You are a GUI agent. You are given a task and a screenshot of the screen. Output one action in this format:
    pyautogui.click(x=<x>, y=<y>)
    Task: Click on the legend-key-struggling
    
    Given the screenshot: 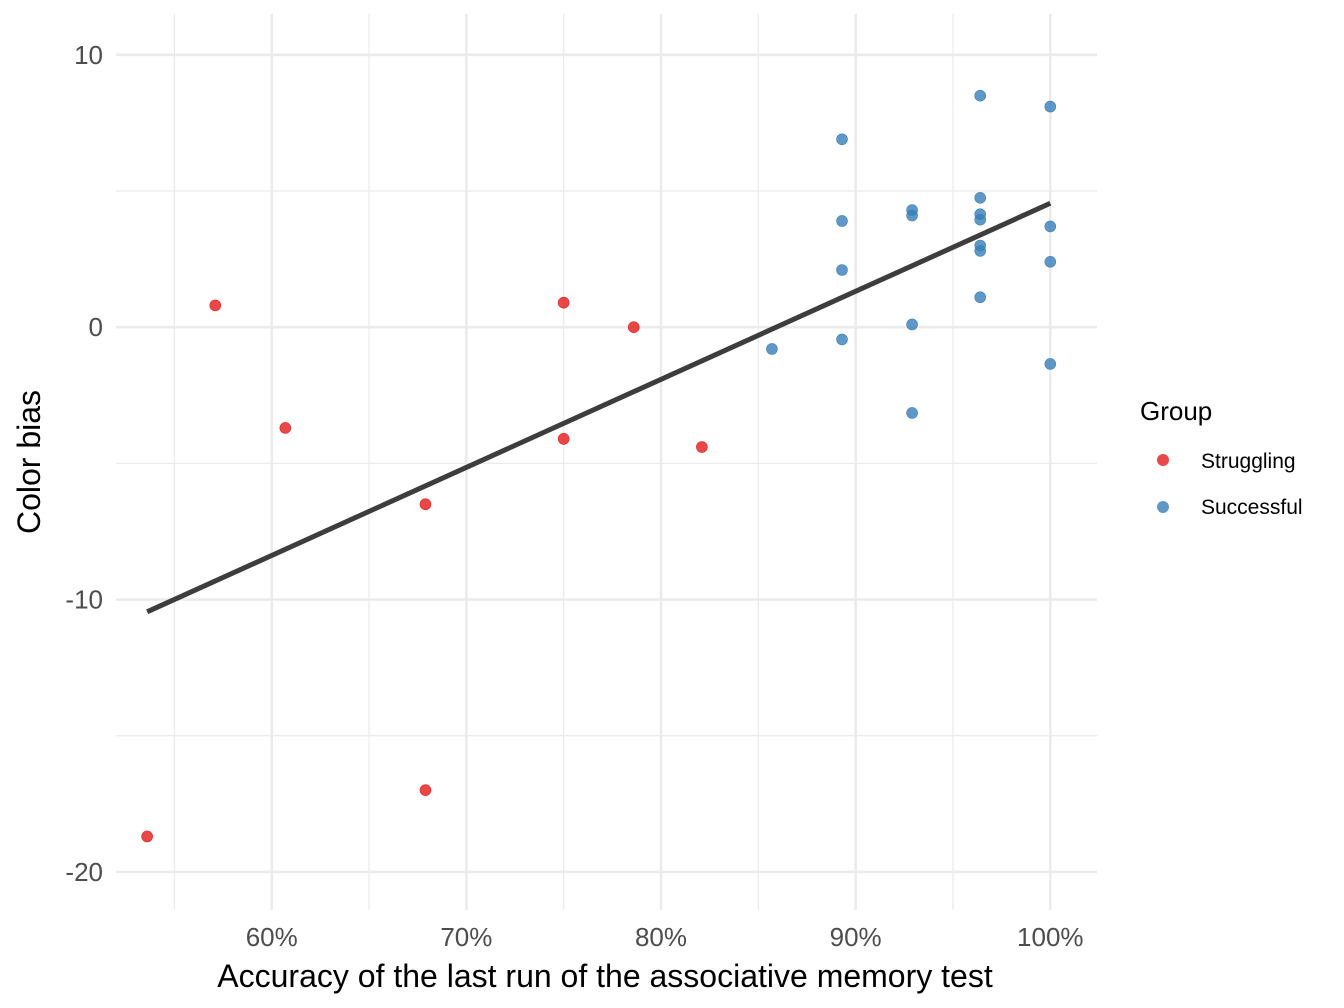 What is the action you would take?
    pyautogui.click(x=1163, y=460)
    